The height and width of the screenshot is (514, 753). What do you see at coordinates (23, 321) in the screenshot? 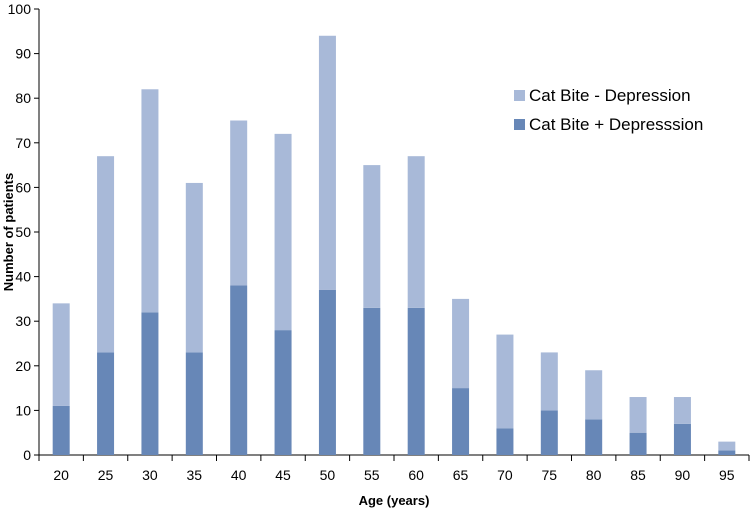
I see `y-tick-label: 30` at bounding box center [23, 321].